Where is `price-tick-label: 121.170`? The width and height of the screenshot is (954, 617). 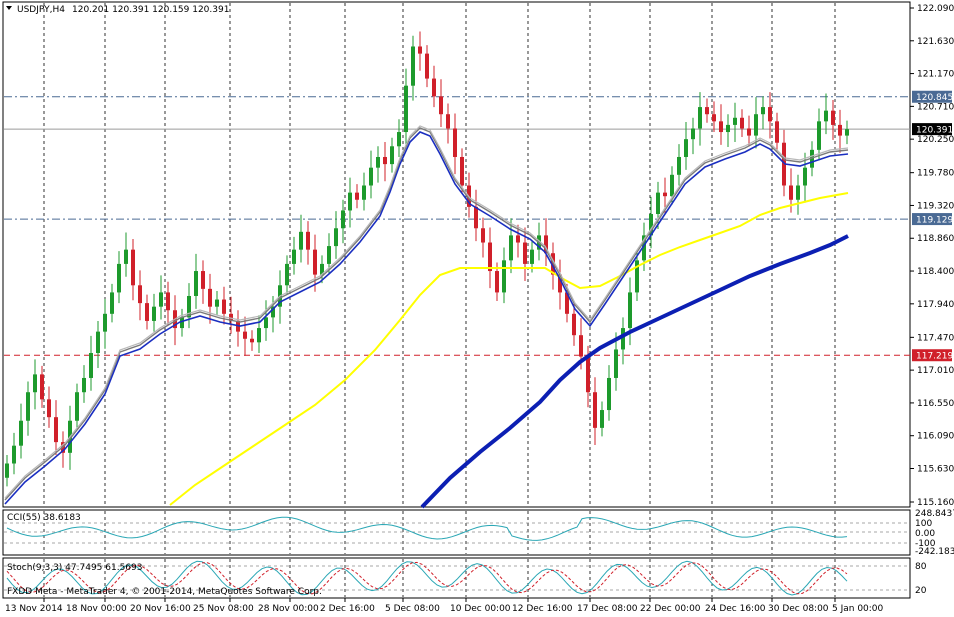
price-tick-label: 121.170 is located at coordinates (935, 75).